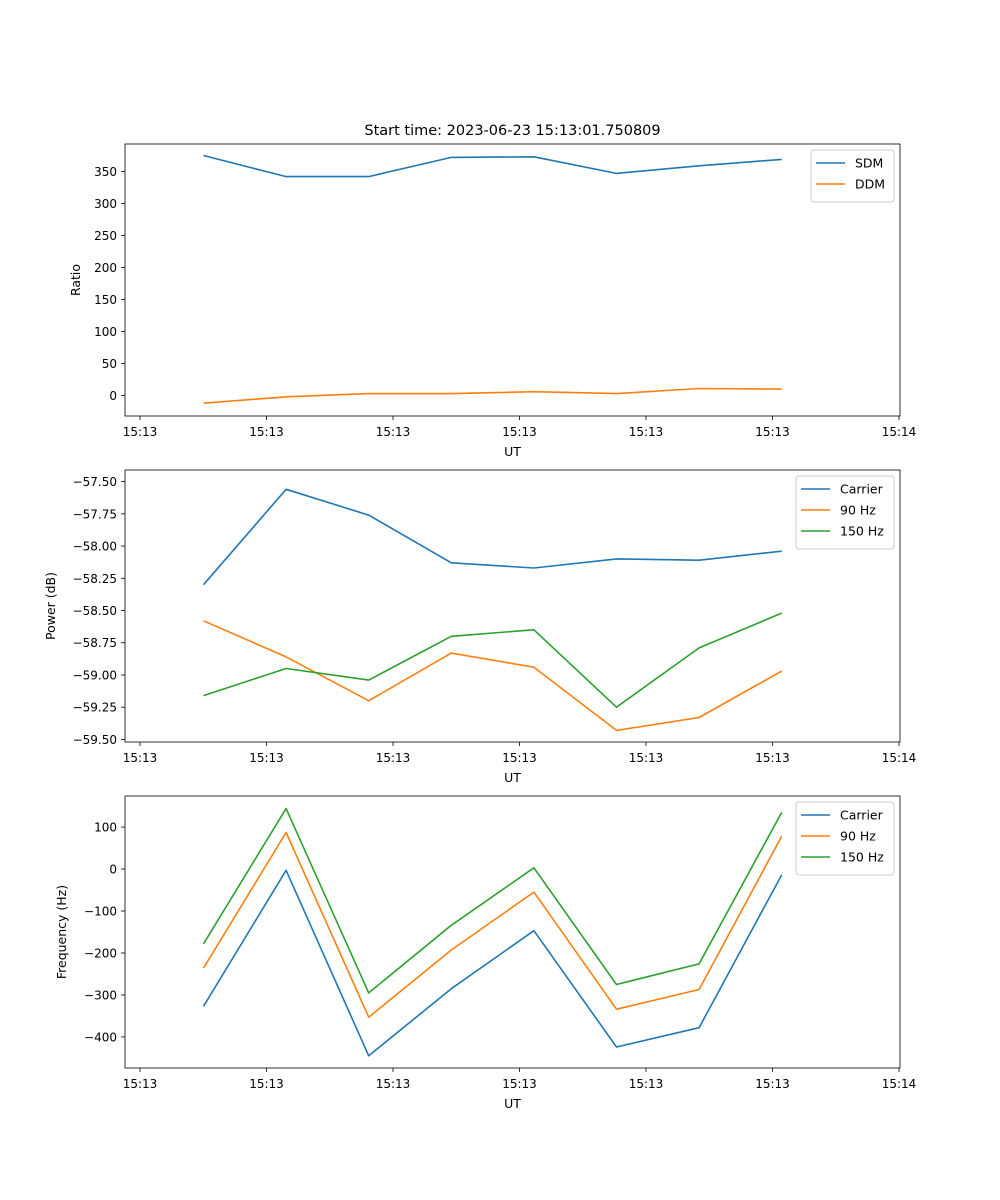  Describe the element at coordinates (95, 611) in the screenshot. I see `y-tick-label: −58.50` at that location.